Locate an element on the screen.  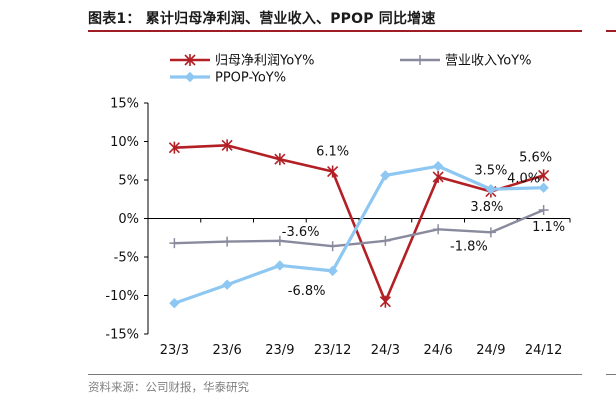
data-label: 3.5% is located at coordinates (490, 171).